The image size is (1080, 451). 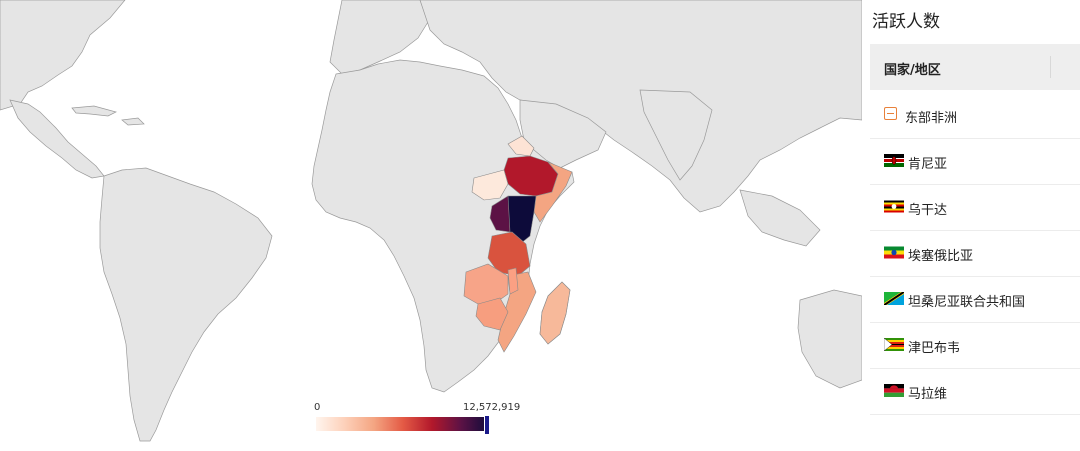 What do you see at coordinates (133, 121) in the screenshot?
I see `hispaniola` at bounding box center [133, 121].